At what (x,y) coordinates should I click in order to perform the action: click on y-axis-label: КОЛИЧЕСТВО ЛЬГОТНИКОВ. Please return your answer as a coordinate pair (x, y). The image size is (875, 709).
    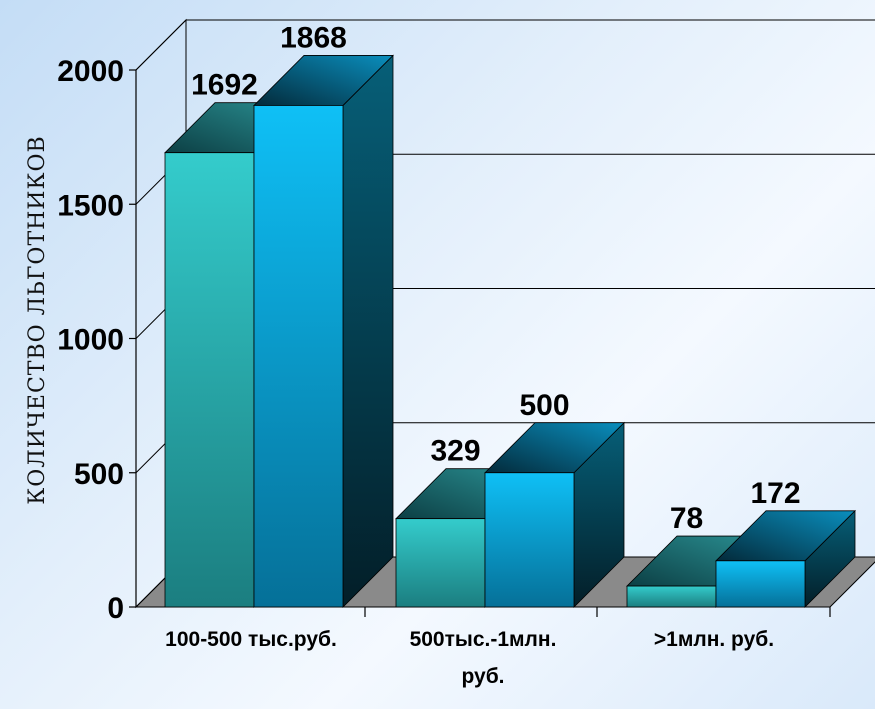
    Looking at the image, I should click on (37, 319).